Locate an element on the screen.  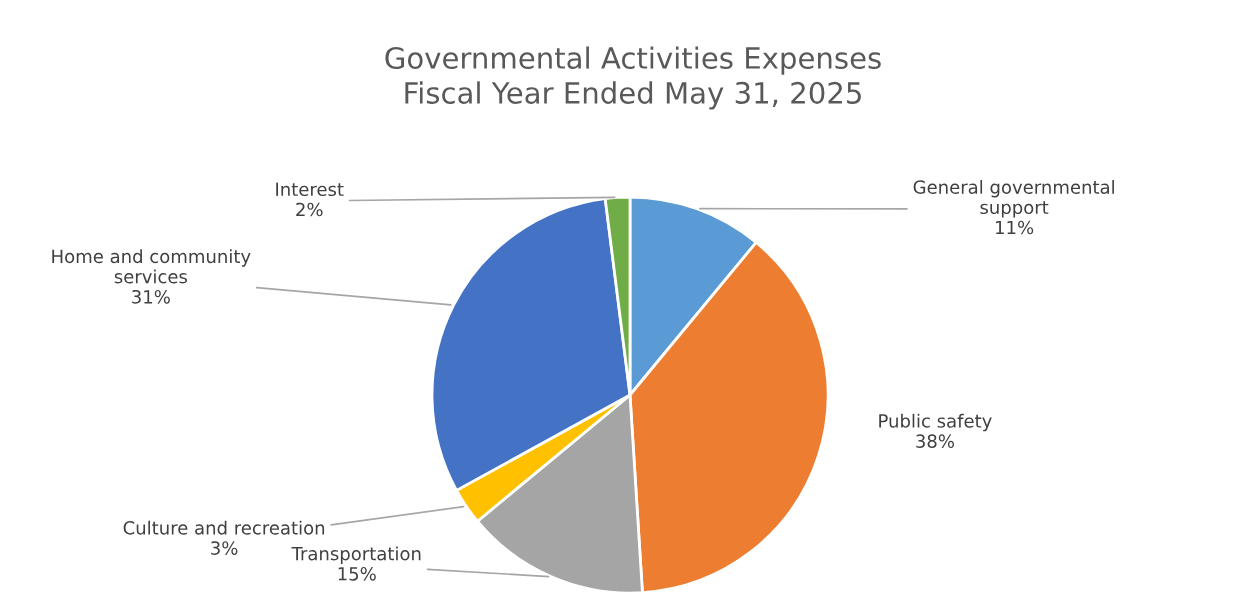
data-label: 38% is located at coordinates (935, 441).